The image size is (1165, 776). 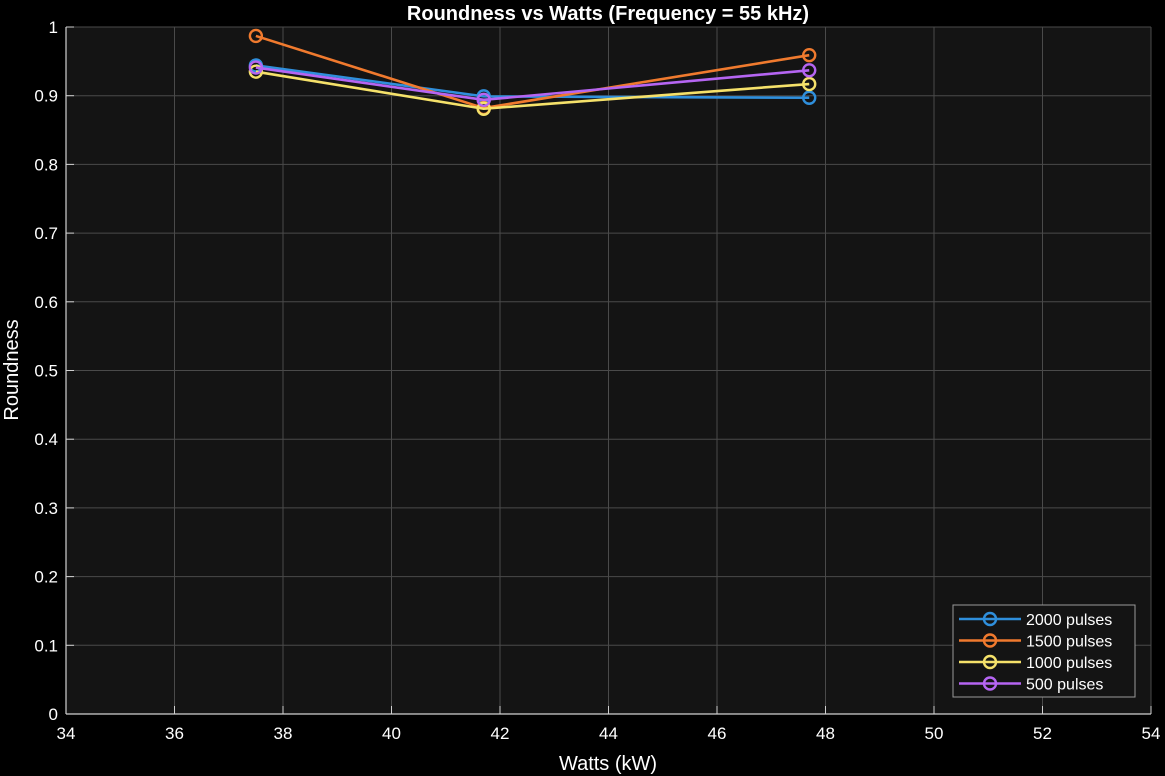 I want to click on y-tick-label: 0.8, so click(x=46, y=164).